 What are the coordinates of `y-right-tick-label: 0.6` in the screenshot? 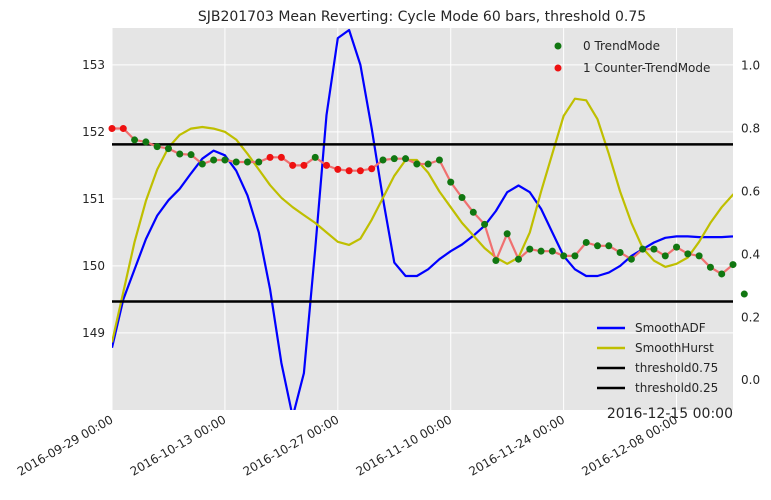 It's located at (750, 191).